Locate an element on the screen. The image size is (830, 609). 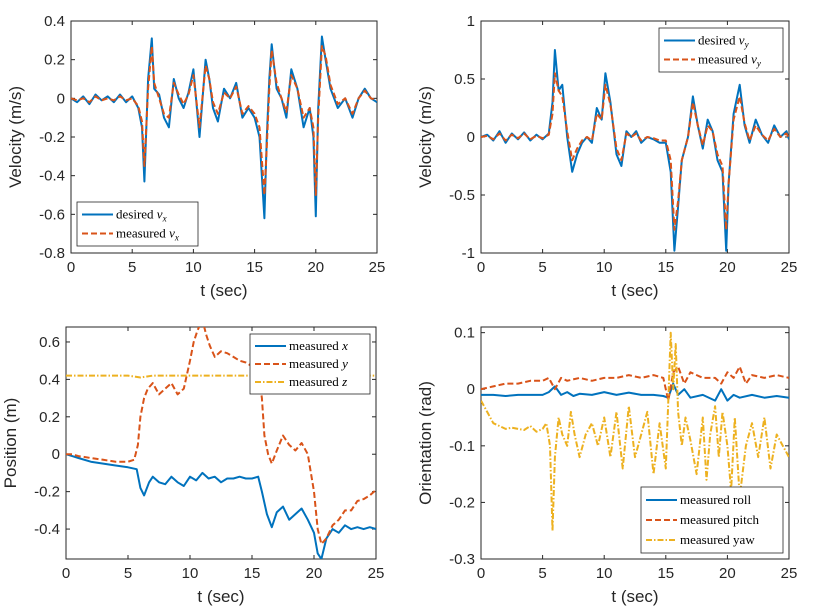
legend-entry: measured yaw is located at coordinates (717, 539).